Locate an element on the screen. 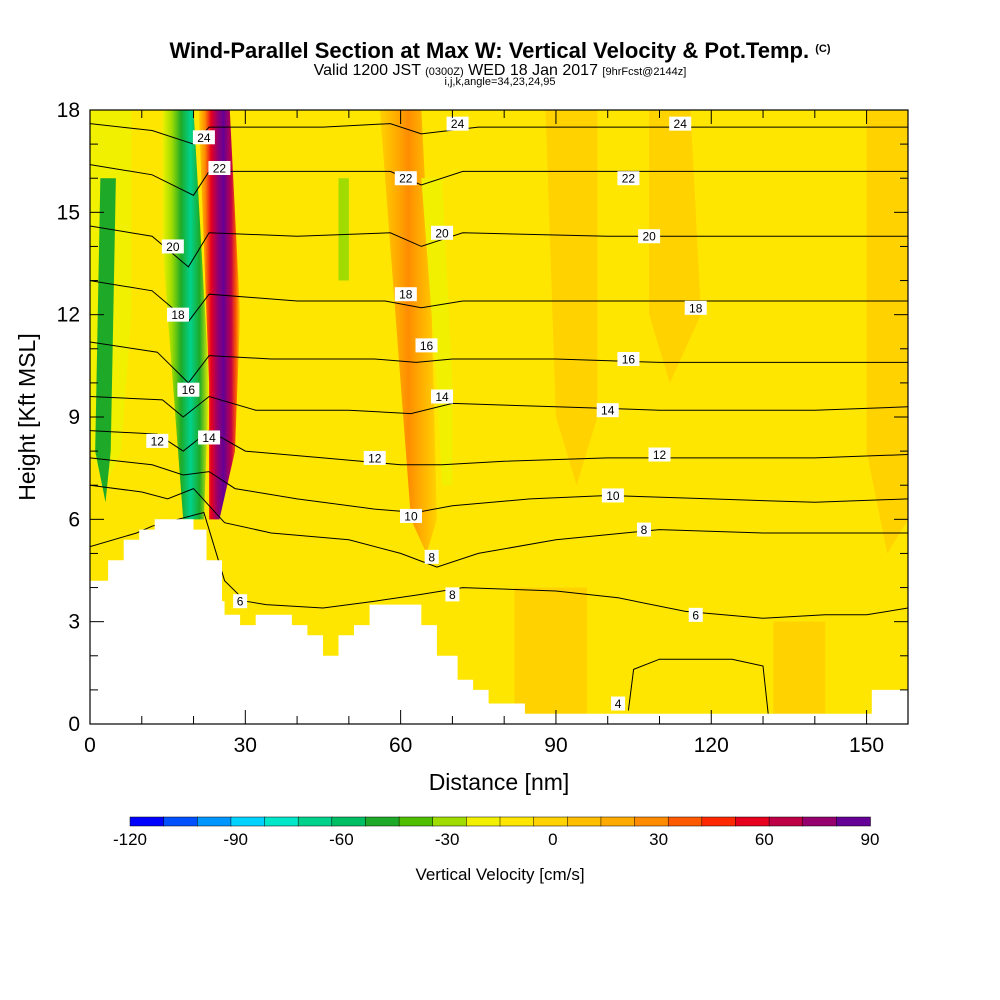 Image resolution: width=1000 pixels, height=1000 pixels. colorbar-tick-label: 30 is located at coordinates (658, 839).